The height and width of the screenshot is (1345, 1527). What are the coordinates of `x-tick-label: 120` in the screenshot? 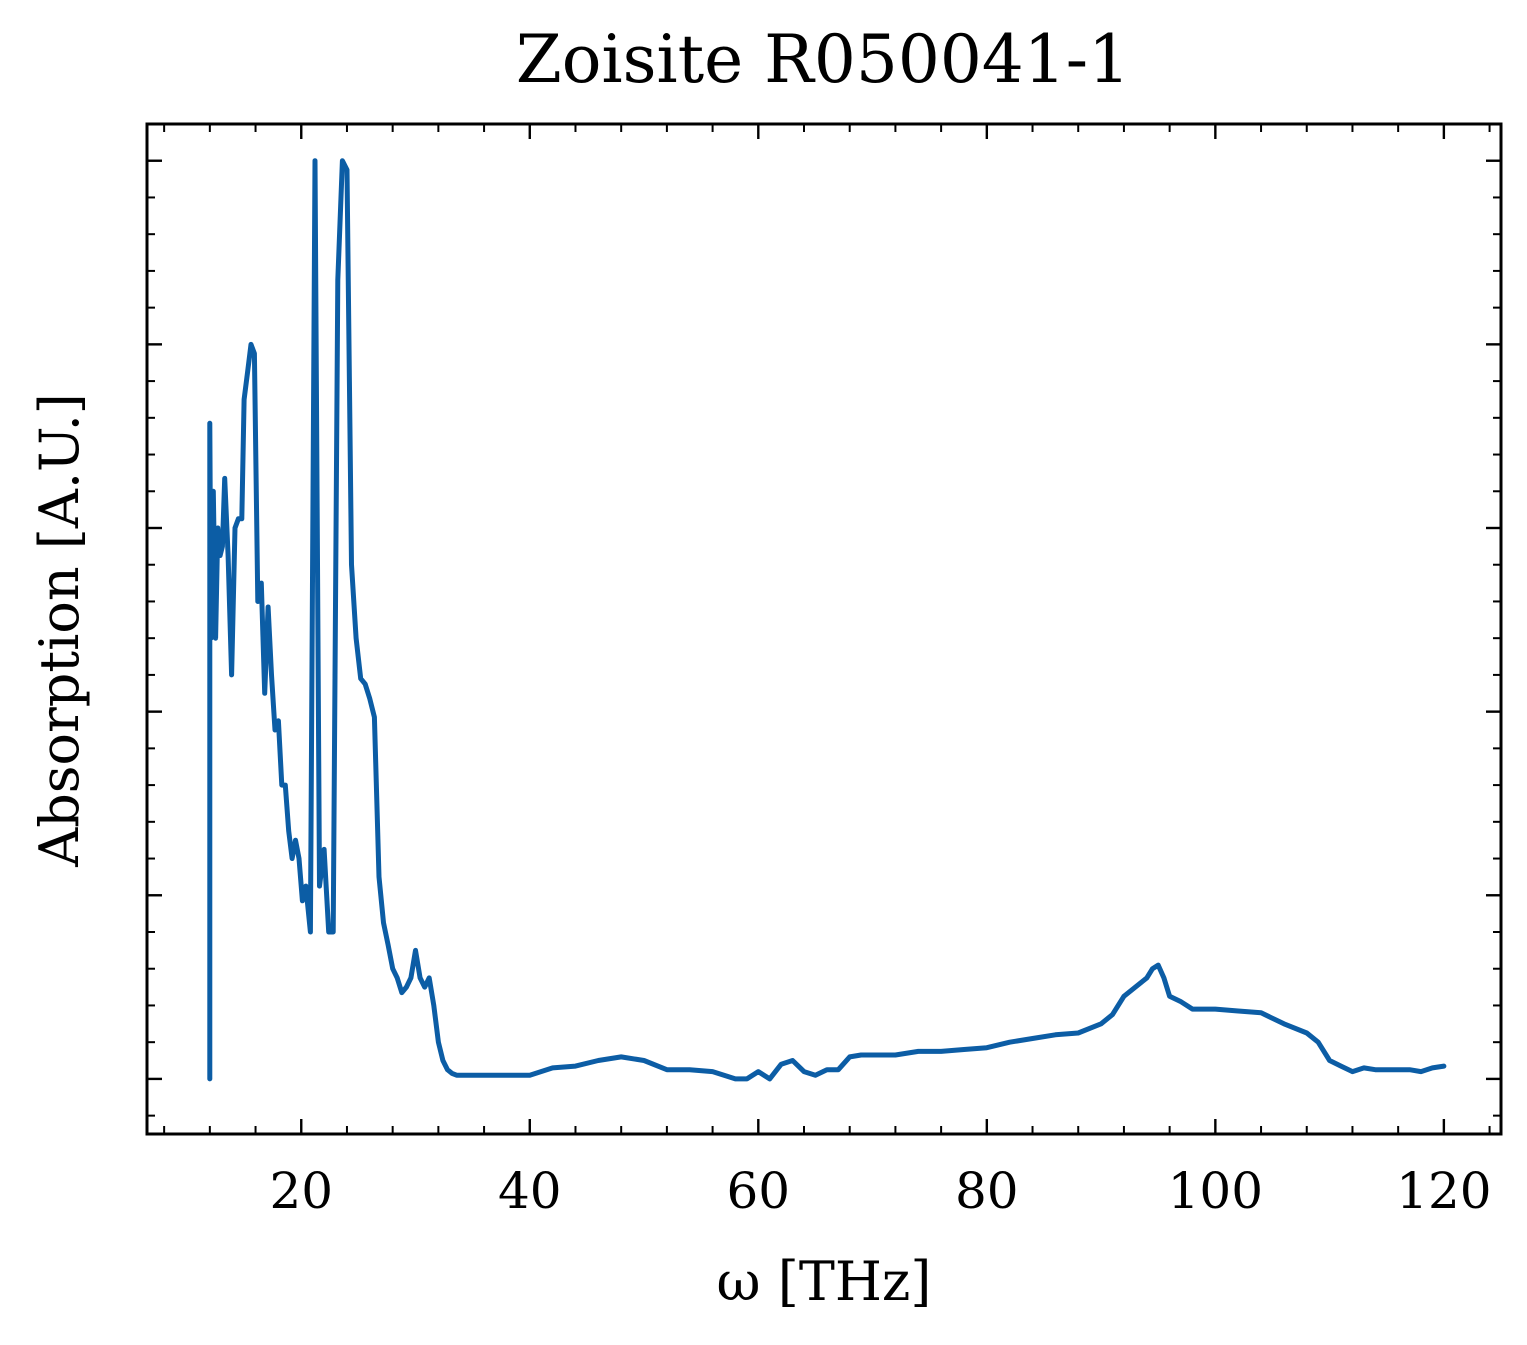 It's located at (1443, 1191).